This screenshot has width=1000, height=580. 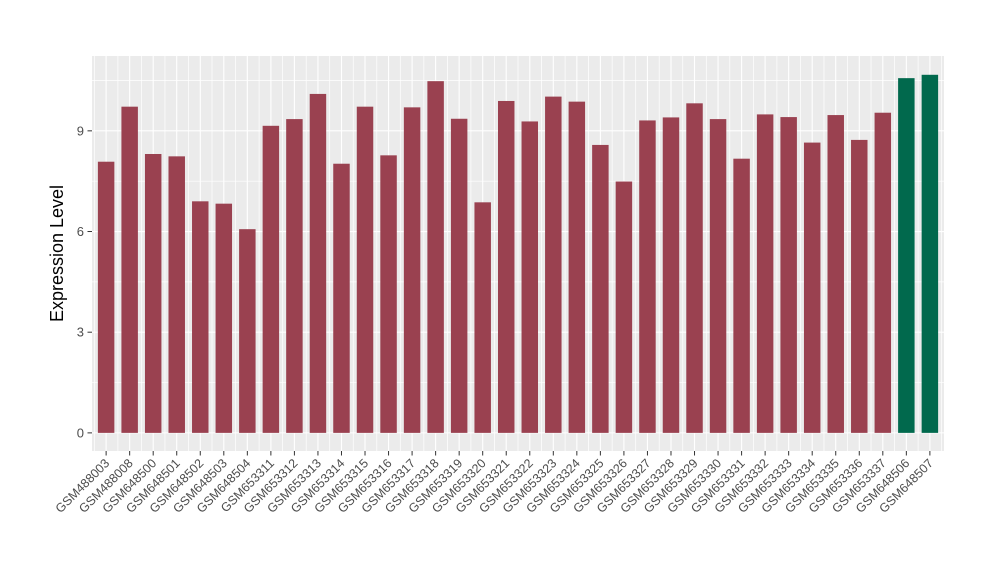 I want to click on y-tick-label: 6, so click(x=80, y=231).